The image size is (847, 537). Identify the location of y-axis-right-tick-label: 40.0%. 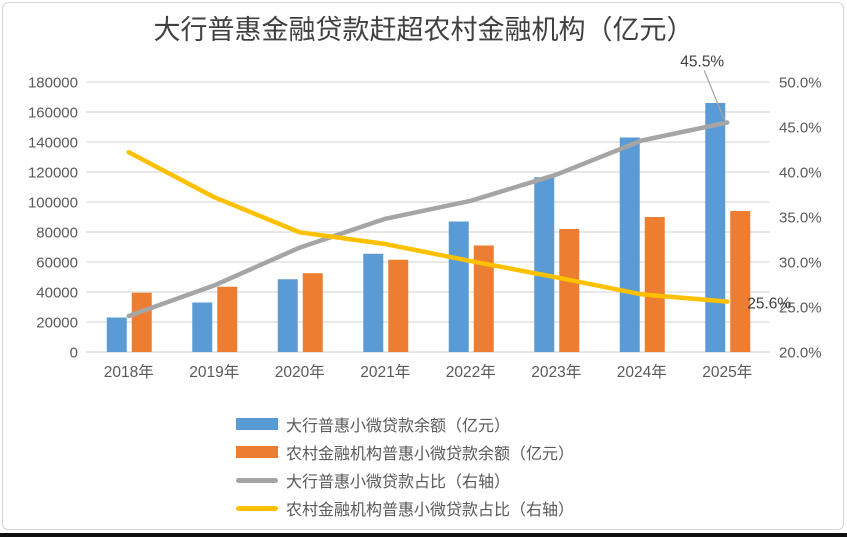
(800, 173).